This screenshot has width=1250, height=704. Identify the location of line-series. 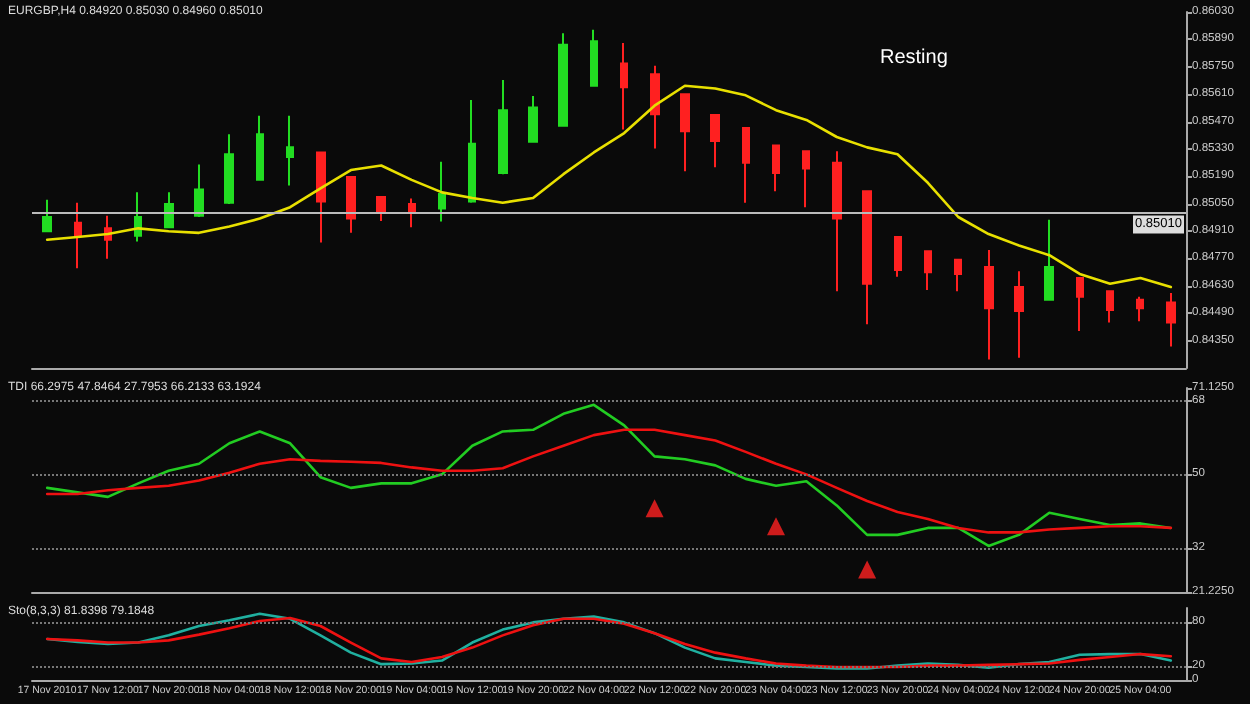
(609, 481).